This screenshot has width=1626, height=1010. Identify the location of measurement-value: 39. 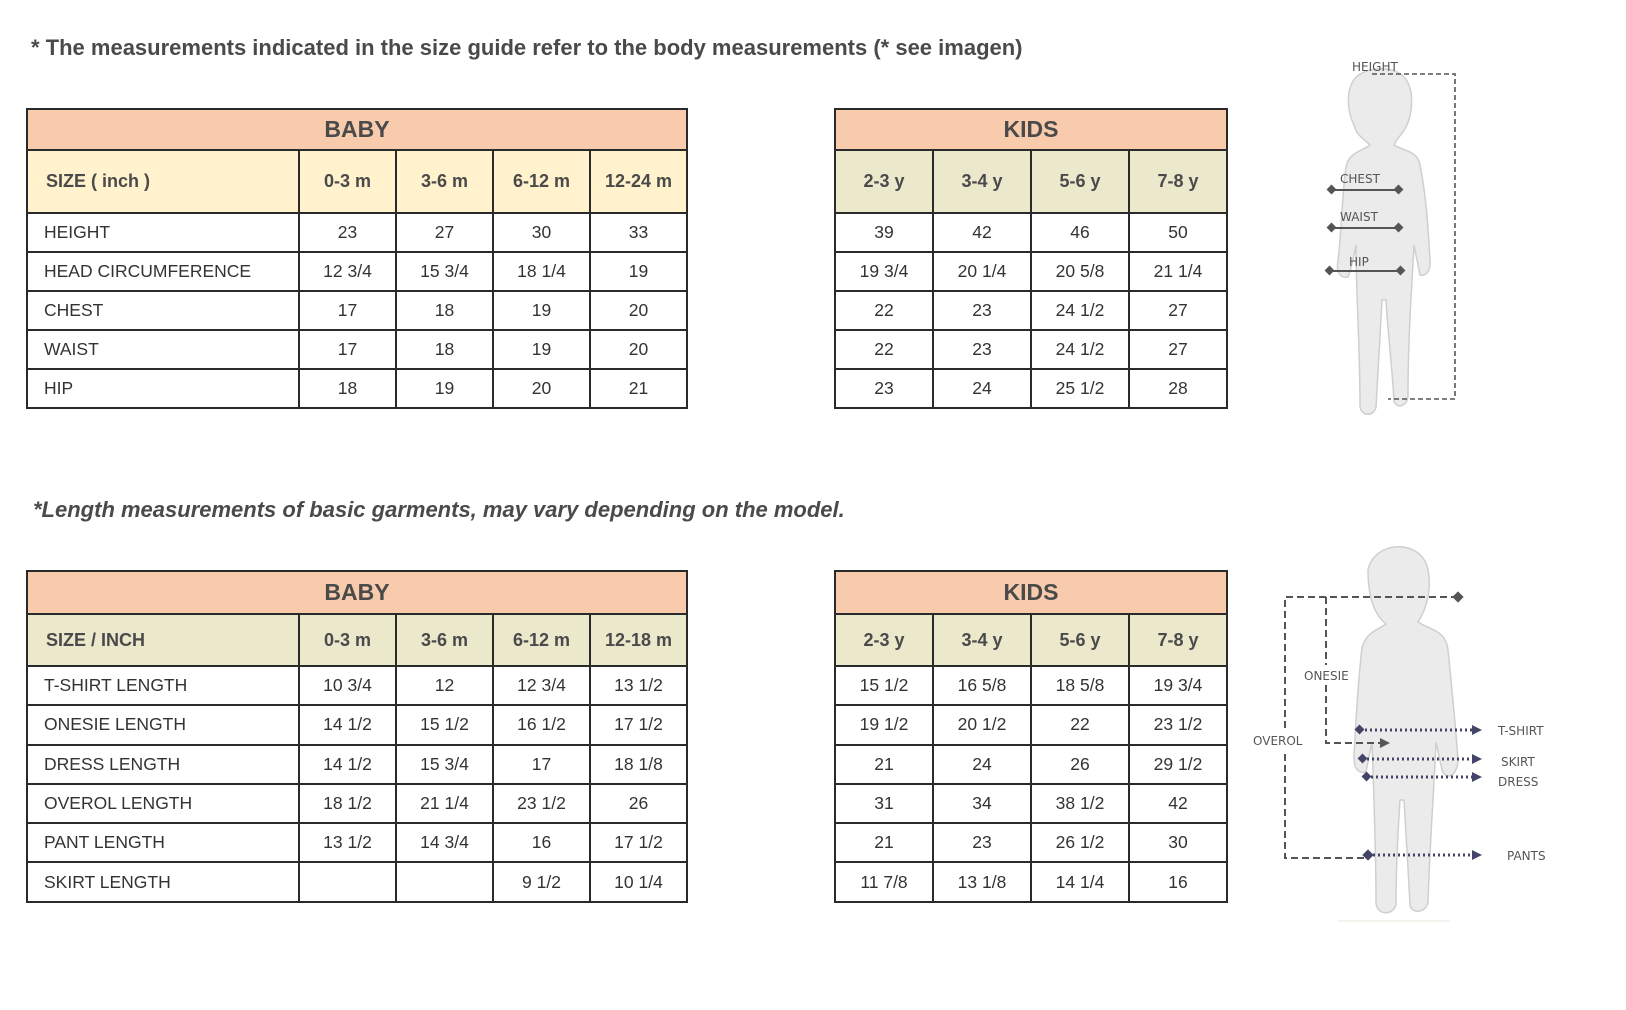
(884, 232).